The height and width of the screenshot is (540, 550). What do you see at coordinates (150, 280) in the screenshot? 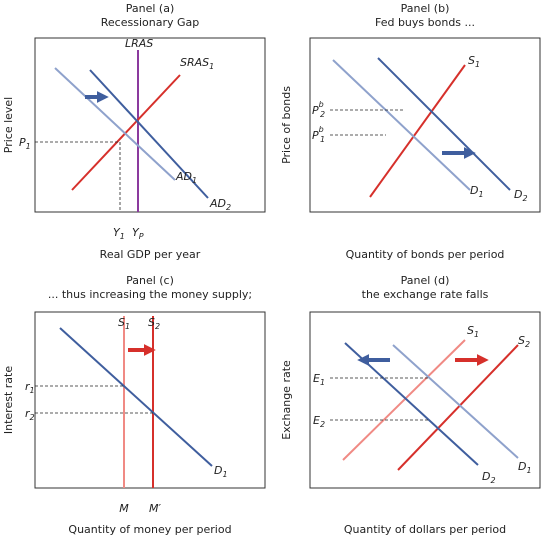
I see `panel-title: Panel (c)` at bounding box center [150, 280].